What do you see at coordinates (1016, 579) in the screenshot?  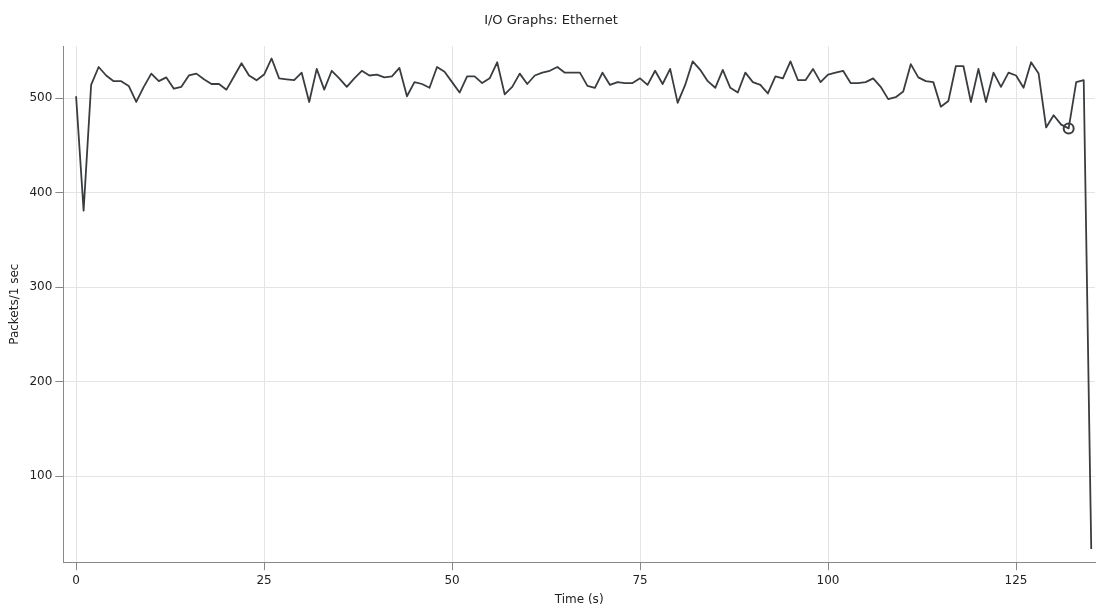 I see `x-tick-label: 125` at bounding box center [1016, 579].